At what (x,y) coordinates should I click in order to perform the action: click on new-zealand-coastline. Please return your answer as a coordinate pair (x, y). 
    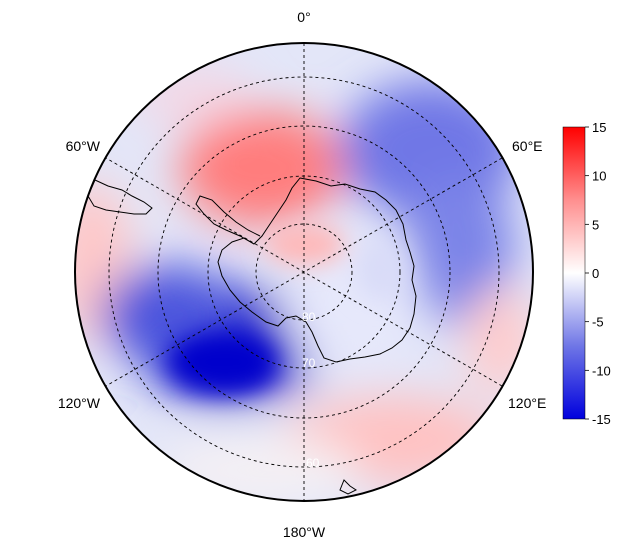
    Looking at the image, I should click on (348, 487).